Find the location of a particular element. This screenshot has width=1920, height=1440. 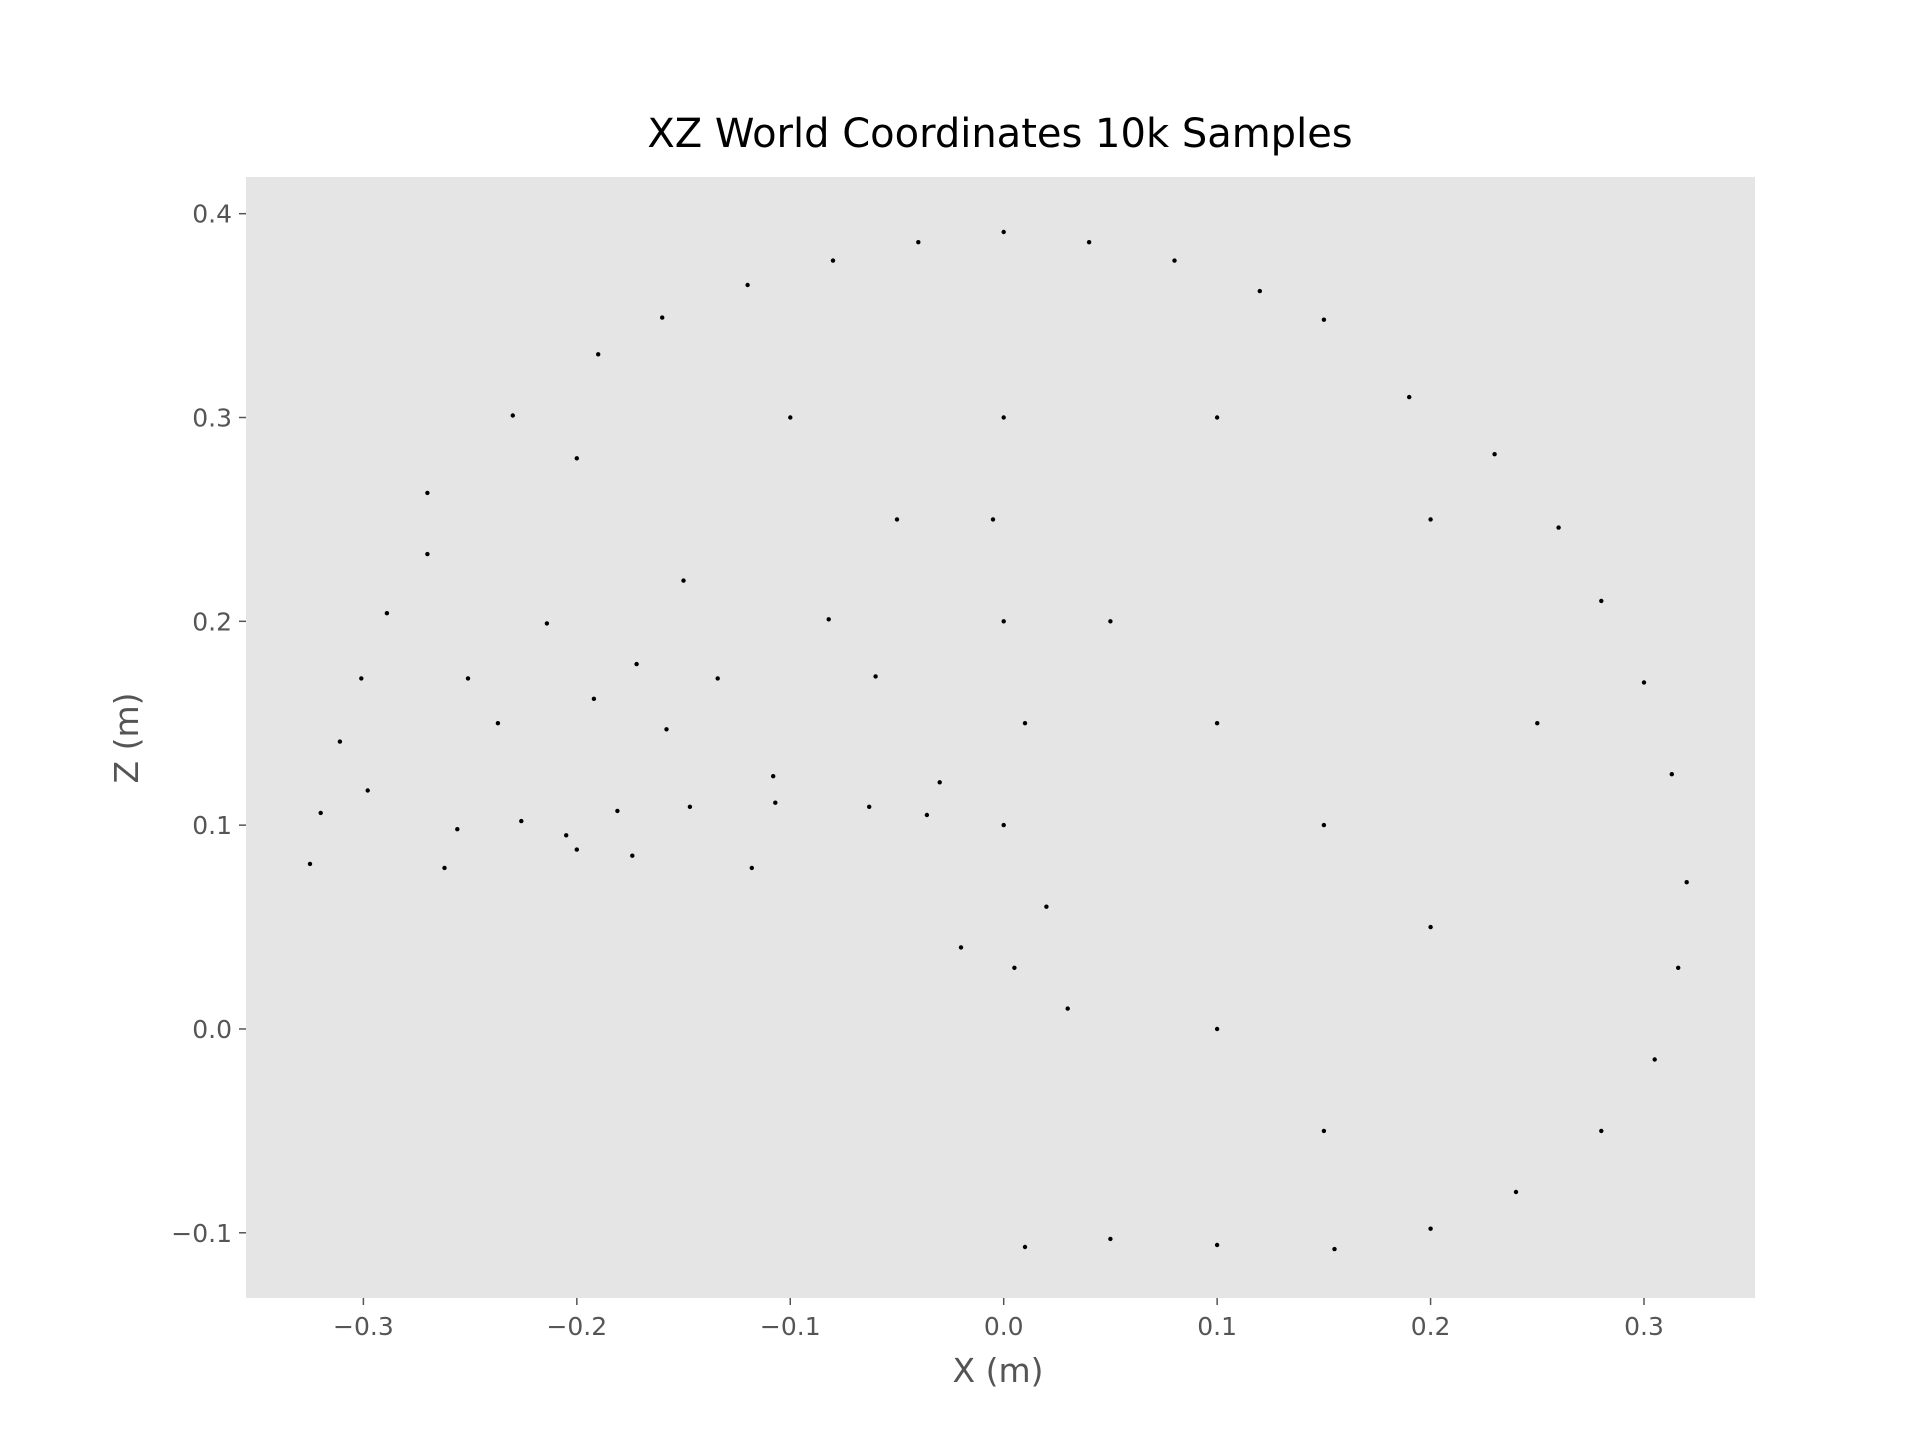

y-tick-label: 0.0 is located at coordinates (212, 1029).